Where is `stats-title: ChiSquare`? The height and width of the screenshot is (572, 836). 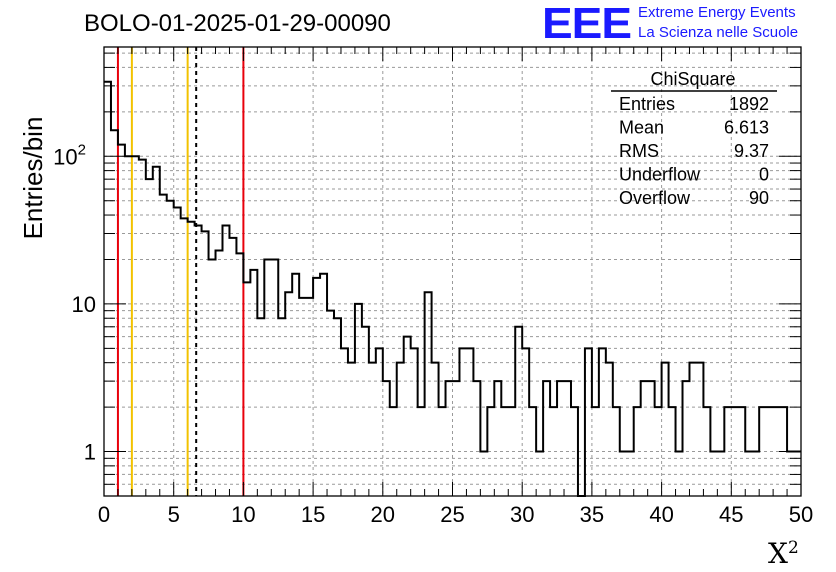 stats-title: ChiSquare is located at coordinates (692, 79).